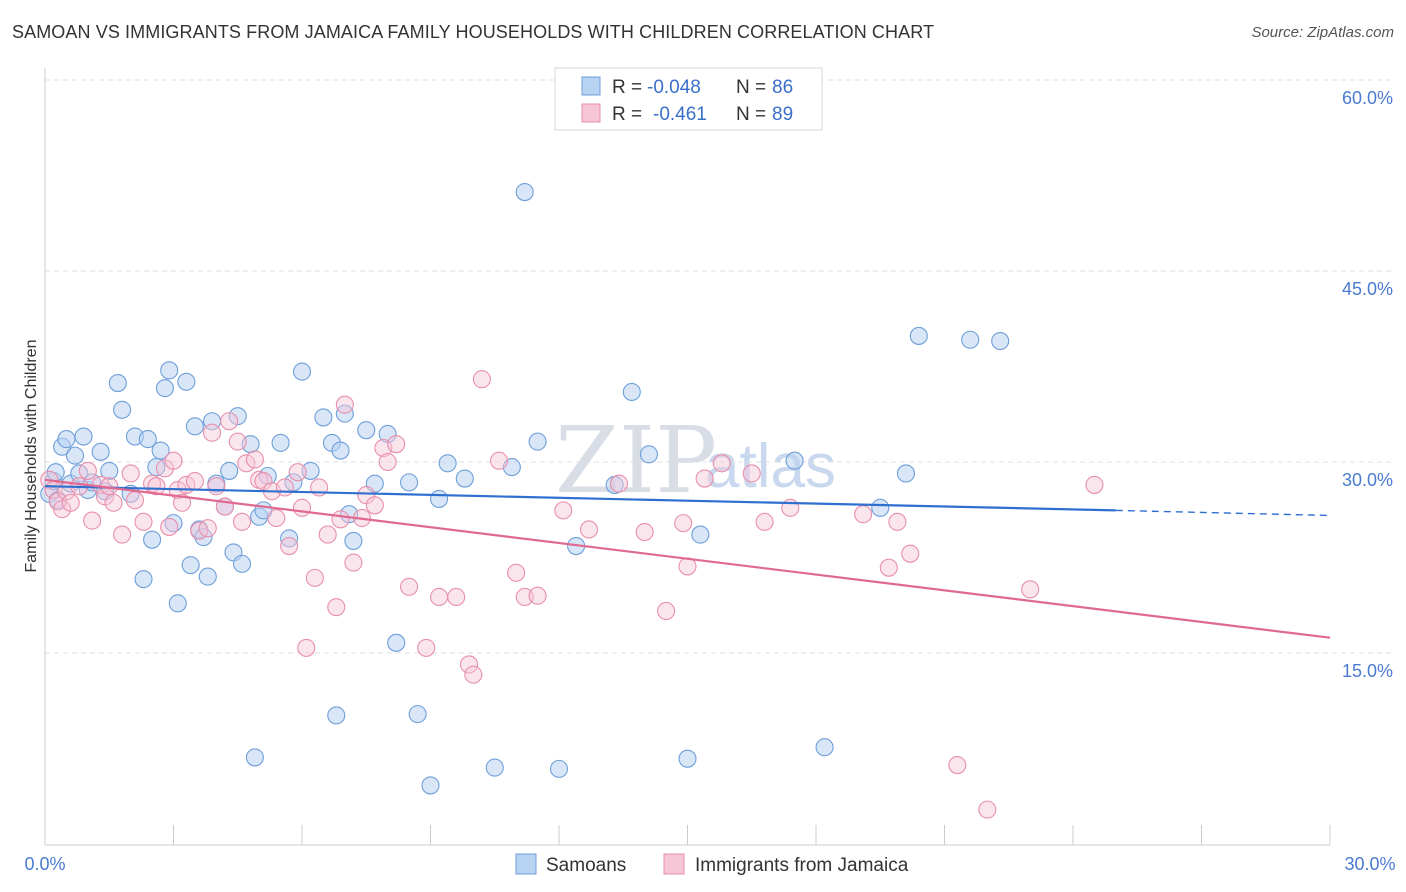 The image size is (1406, 892). What do you see at coordinates (1223, 513) in the screenshot?
I see `samoans-trend-extension` at bounding box center [1223, 513].